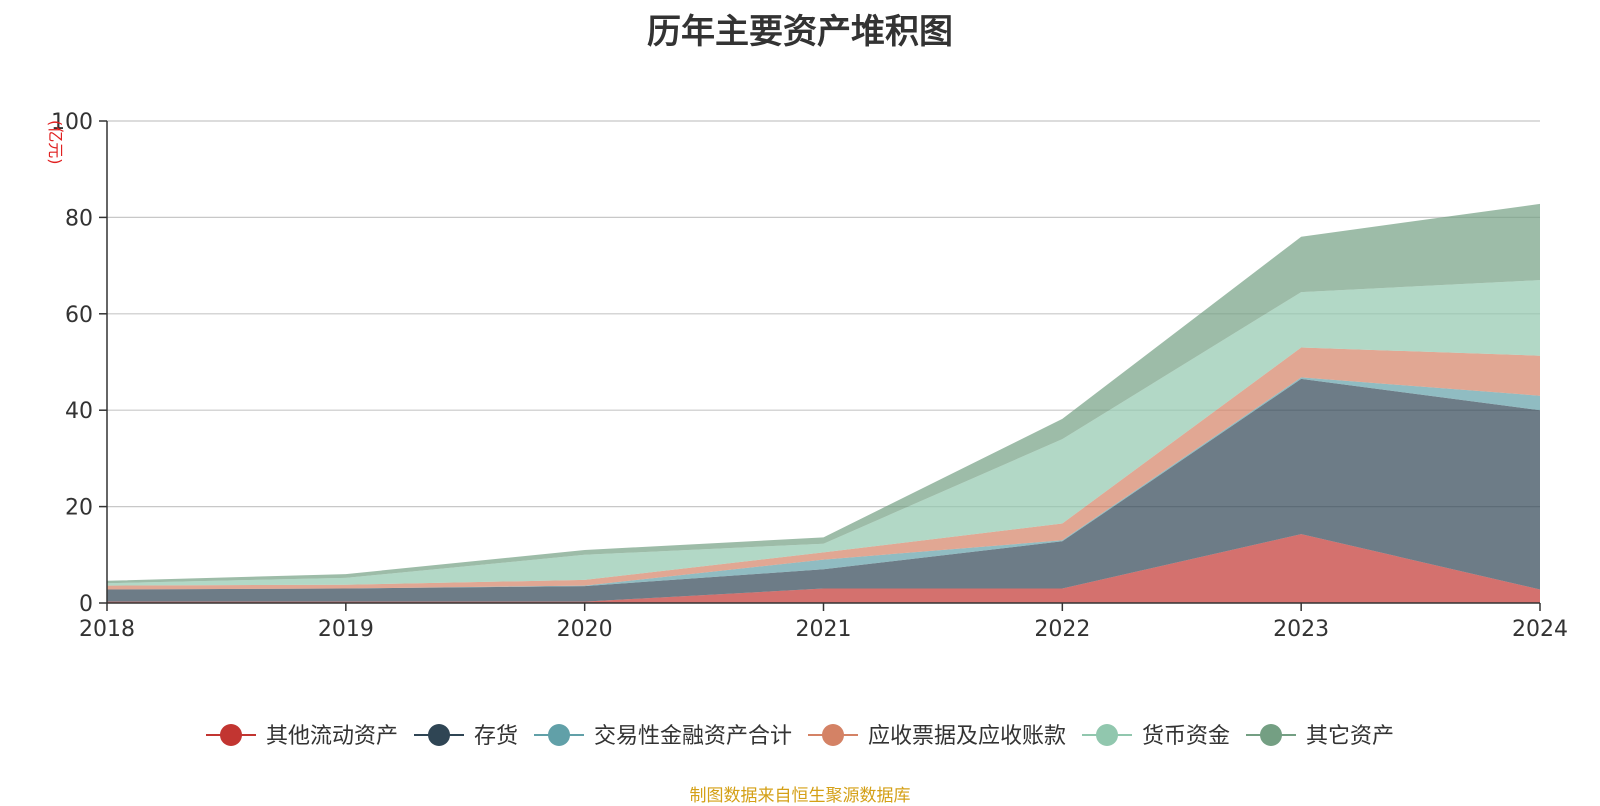 Image resolution: width=1600 pixels, height=806 pixels. I want to click on legend-item-5: 其它资产, so click(1320, 736).